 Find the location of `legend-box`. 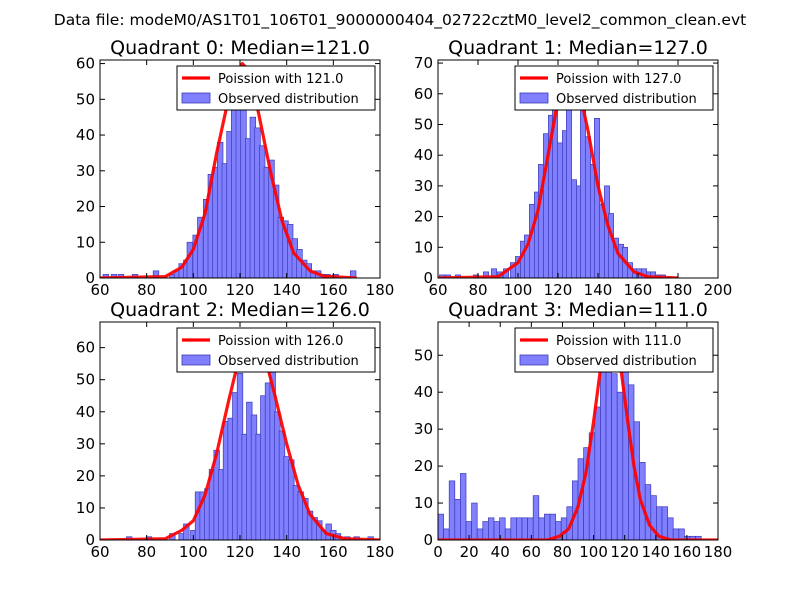

legend-box is located at coordinates (276, 350).